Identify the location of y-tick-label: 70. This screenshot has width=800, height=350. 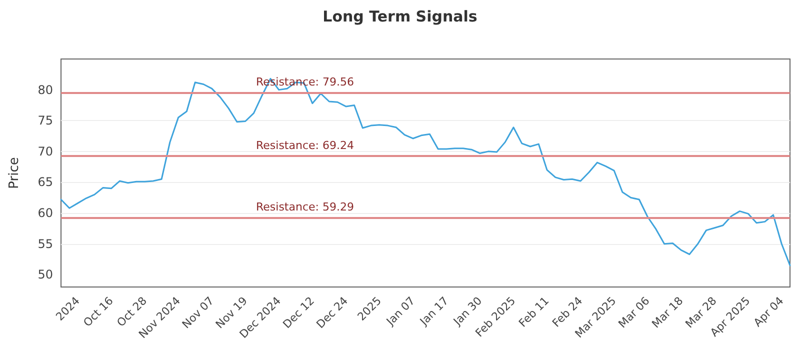
(45, 151).